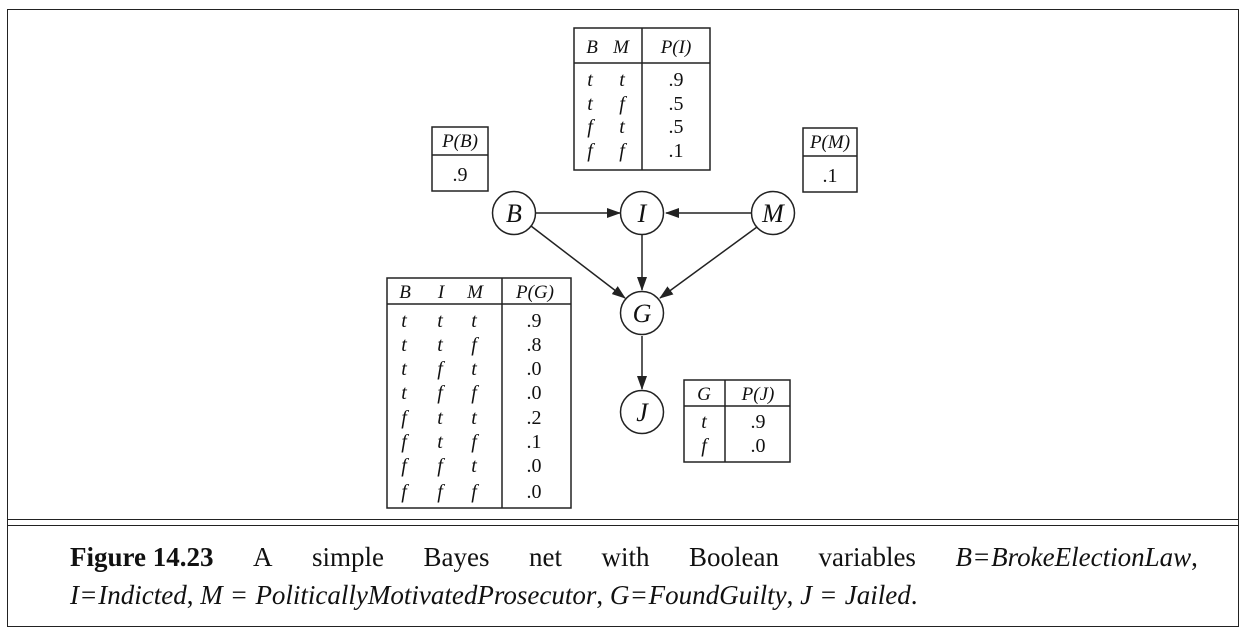 The width and height of the screenshot is (1248, 634). What do you see at coordinates (534, 345) in the screenshot?
I see `cpt-g-row-2-p: .8` at bounding box center [534, 345].